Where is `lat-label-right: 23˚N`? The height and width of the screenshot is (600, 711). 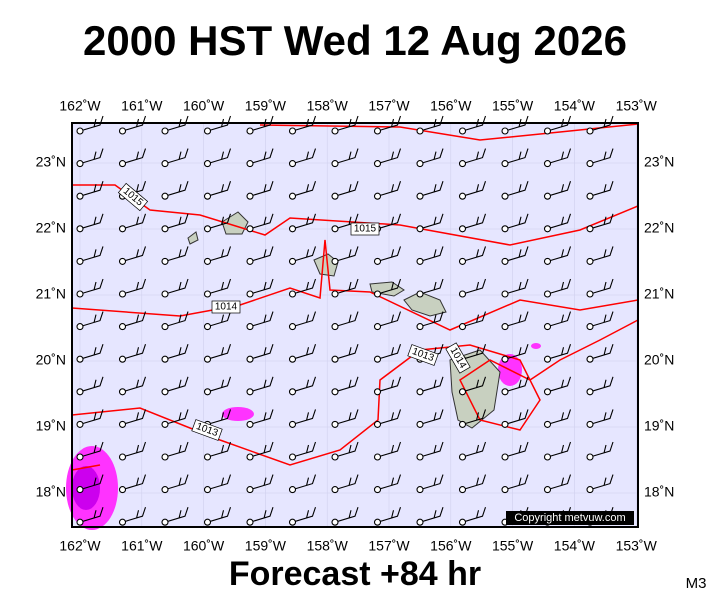 lat-label-right: 23˚N is located at coordinates (659, 162).